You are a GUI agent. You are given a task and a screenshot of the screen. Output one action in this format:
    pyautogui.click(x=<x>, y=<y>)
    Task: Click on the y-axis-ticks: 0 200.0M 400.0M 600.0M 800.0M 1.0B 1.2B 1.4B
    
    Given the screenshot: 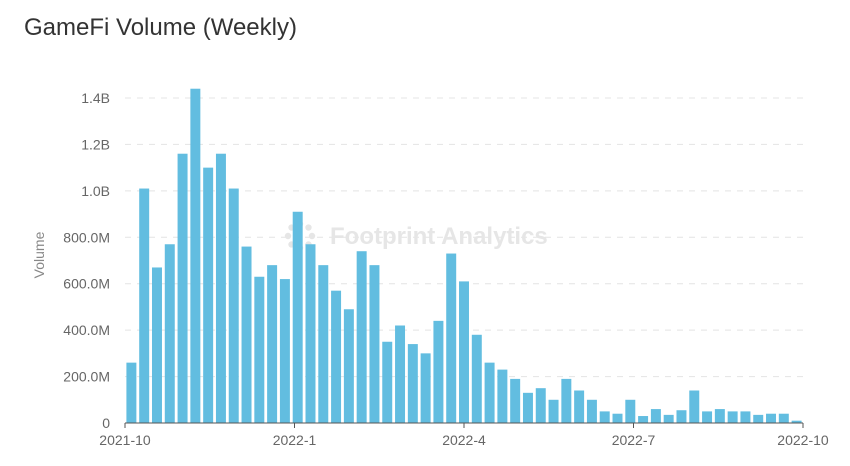 What is the action you would take?
    pyautogui.click(x=86, y=260)
    